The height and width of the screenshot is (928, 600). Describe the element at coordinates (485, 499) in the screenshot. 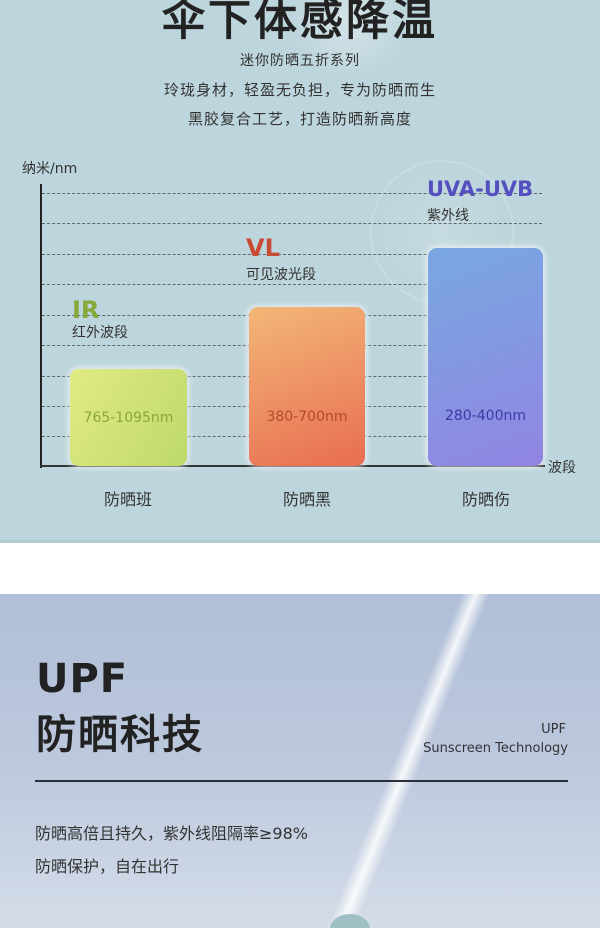

I see `category-label: 防晒伤` at that location.